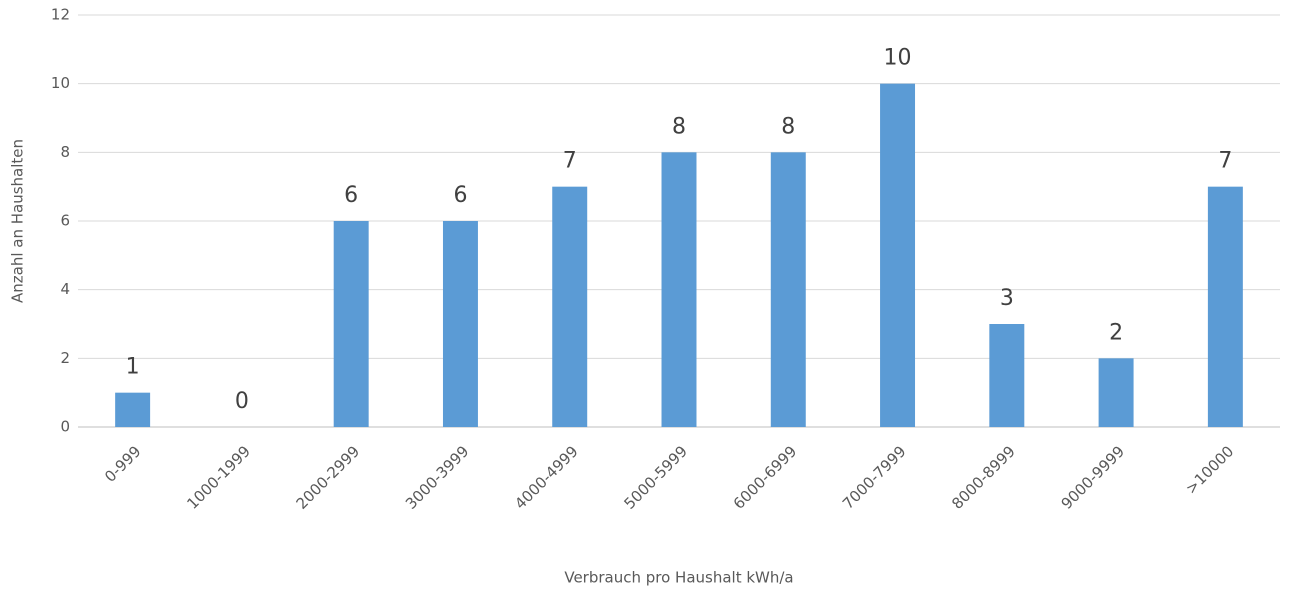  Describe the element at coordinates (765, 477) in the screenshot. I see `x-tick-label: 6000-6999` at that location.